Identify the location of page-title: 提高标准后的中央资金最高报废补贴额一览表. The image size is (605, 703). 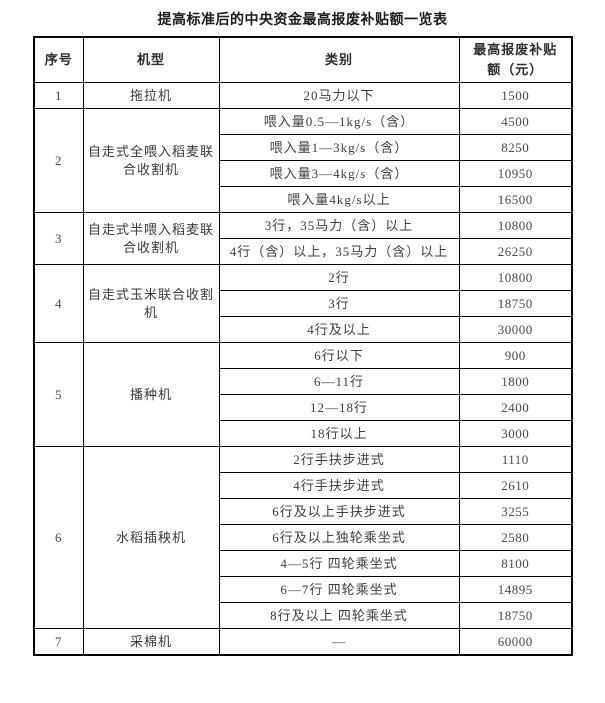
(302, 20).